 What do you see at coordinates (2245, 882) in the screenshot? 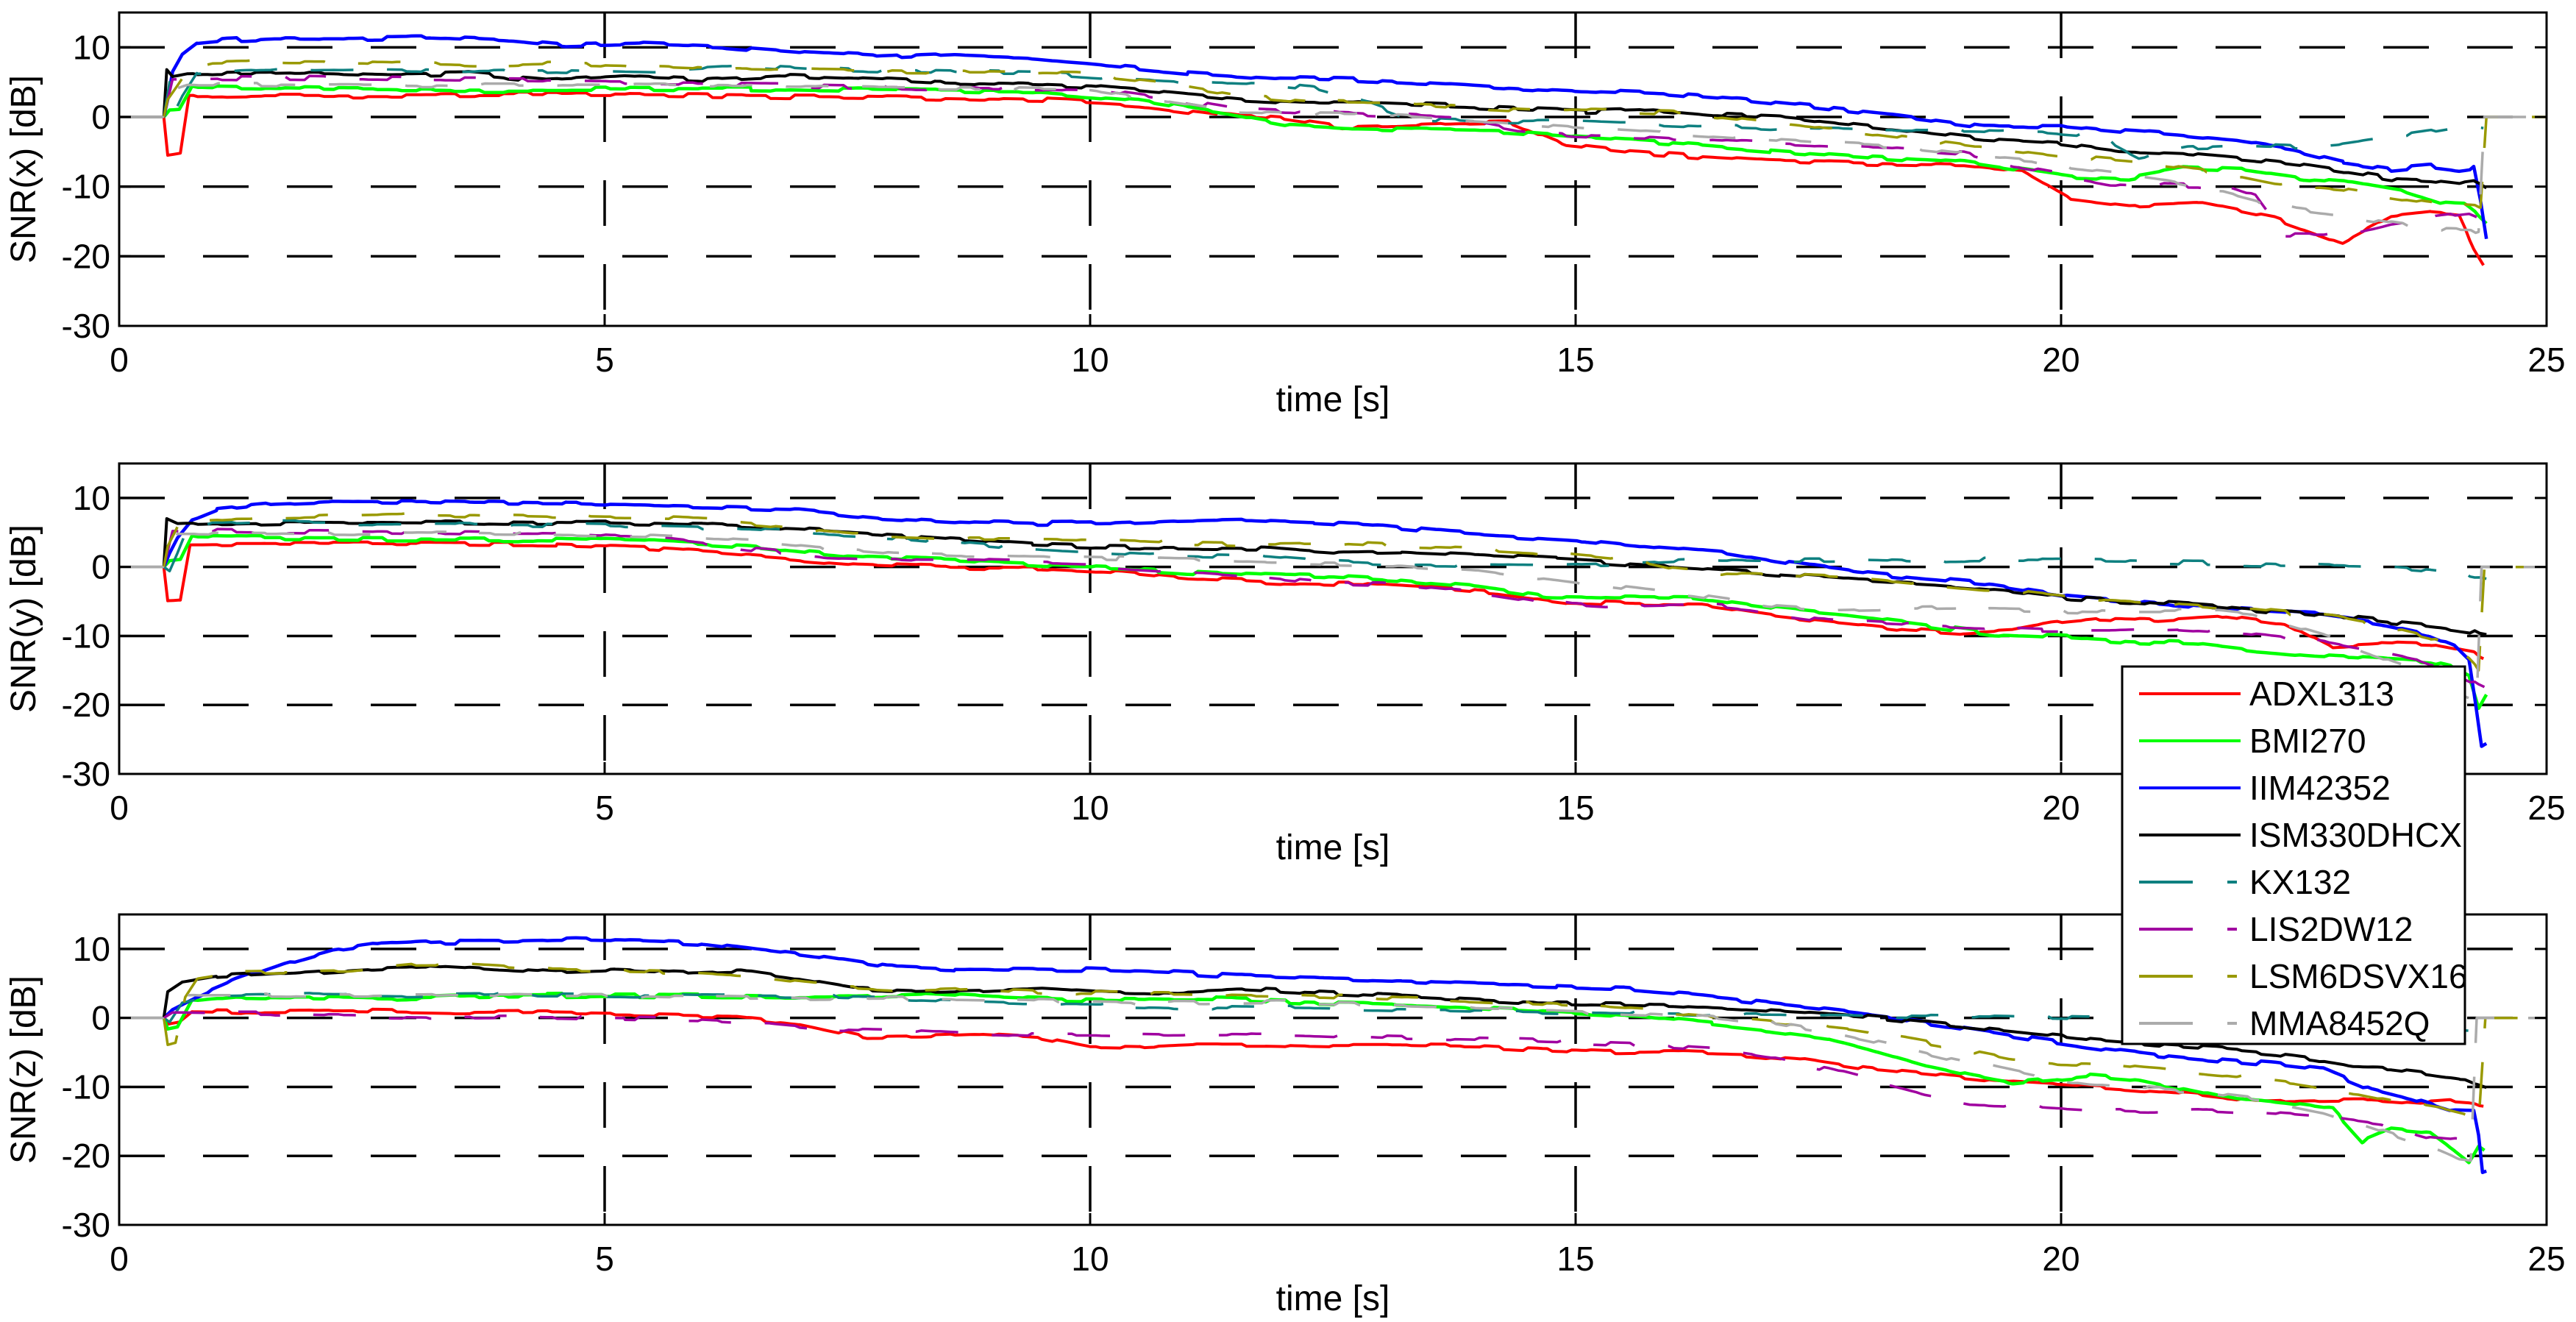
I see `legend-item-KX132: KX132` at bounding box center [2245, 882].